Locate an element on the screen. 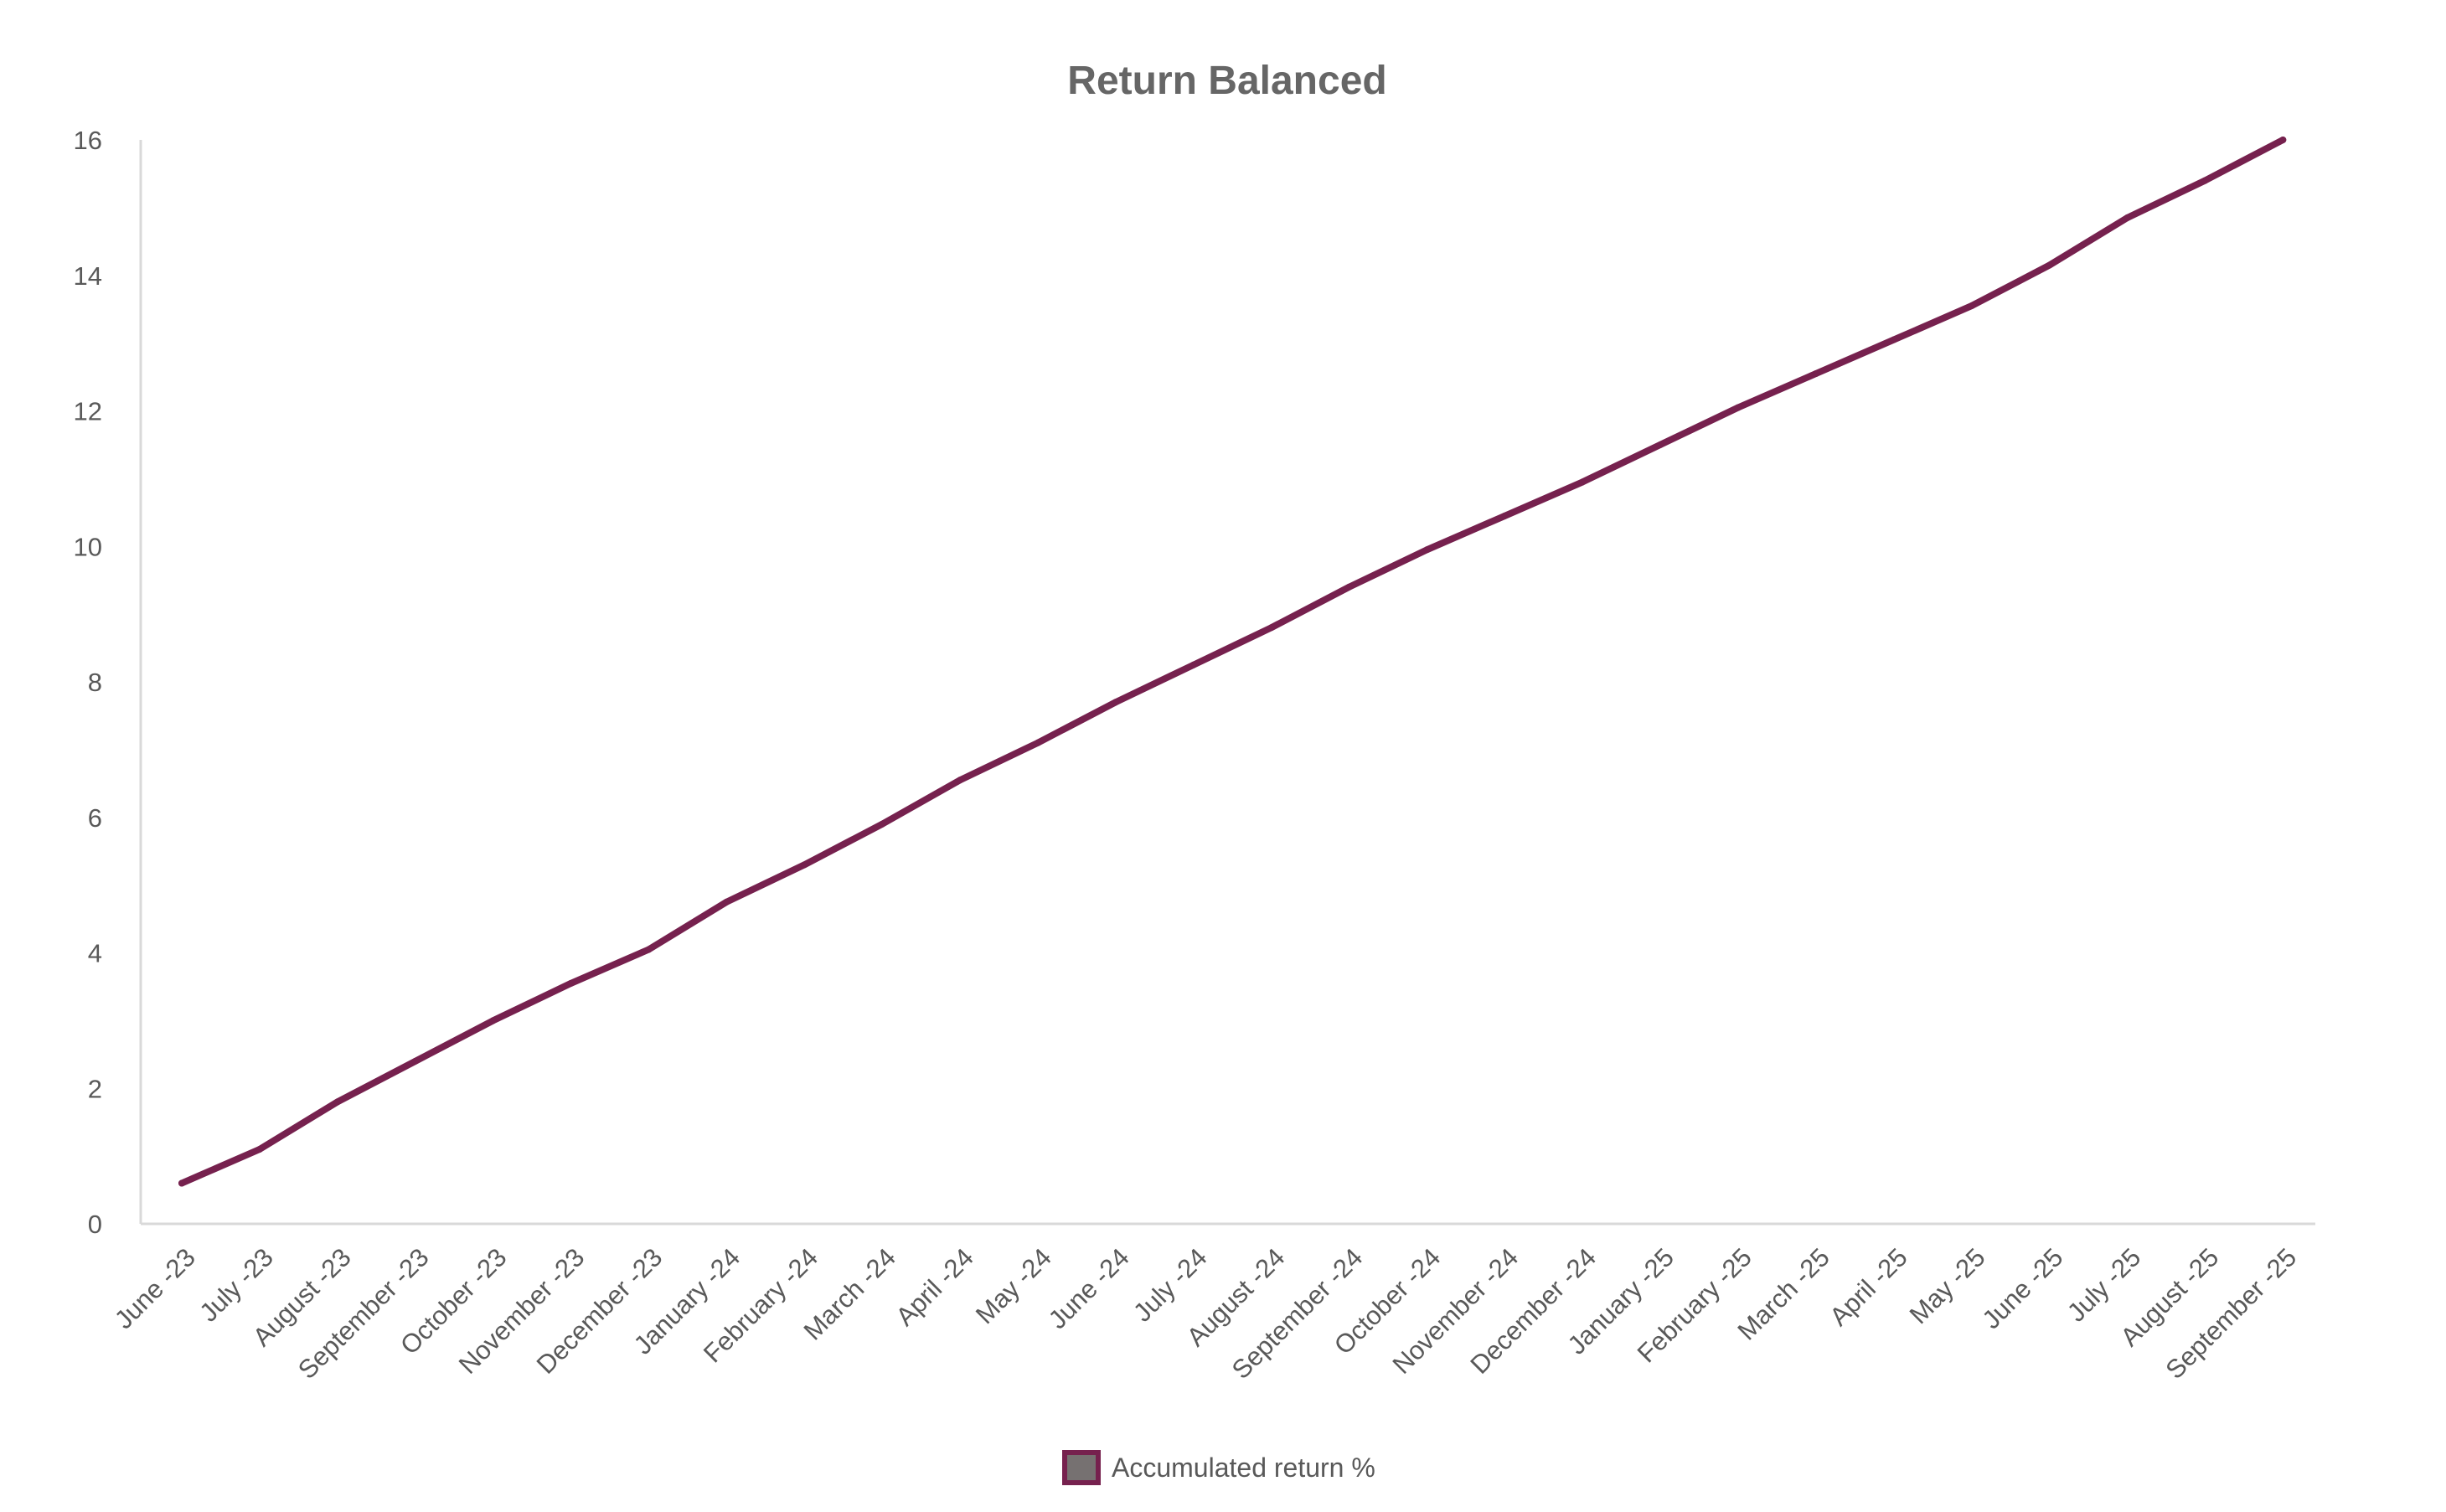 The height and width of the screenshot is (1512, 2446). y-tick-label: 0 is located at coordinates (95, 1224).